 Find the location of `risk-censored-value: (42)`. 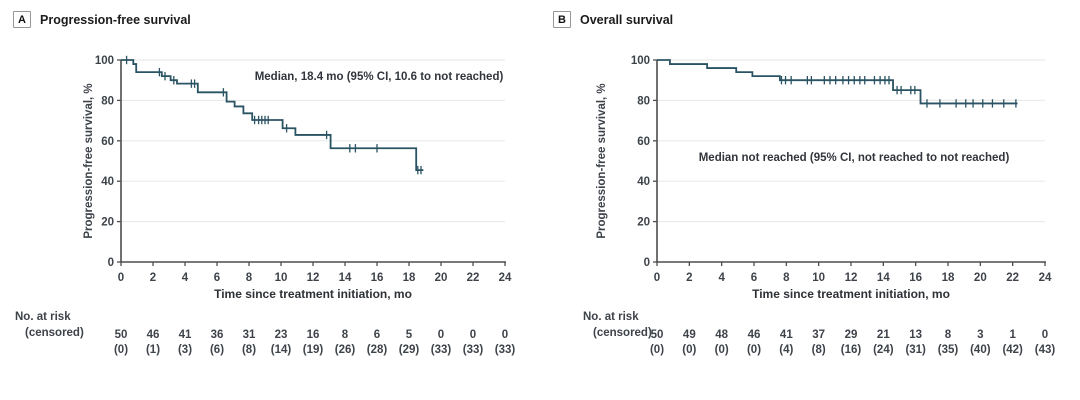

risk-censored-value: (42) is located at coordinates (1012, 350).